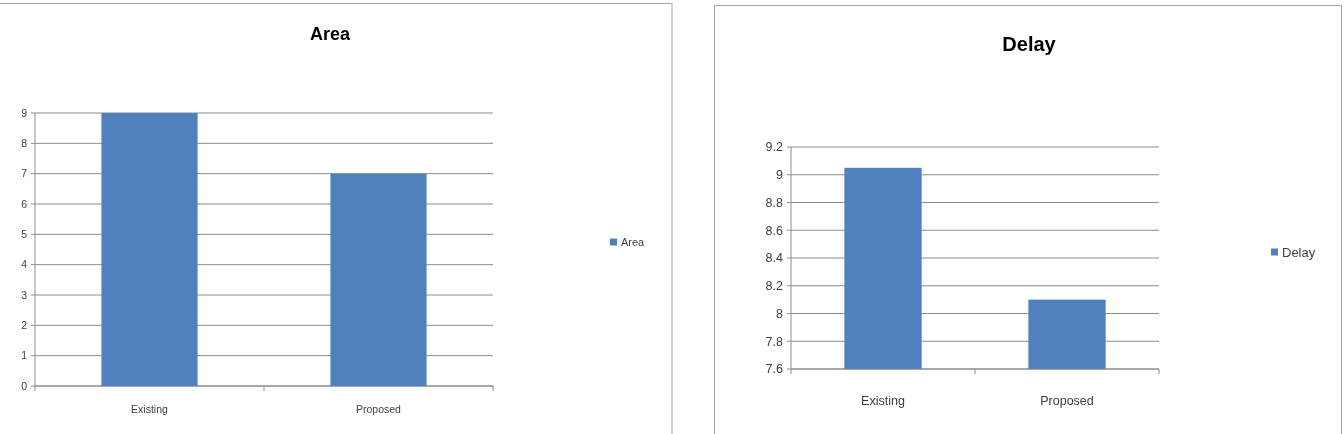  I want to click on legend-label: Delay, so click(1299, 252).